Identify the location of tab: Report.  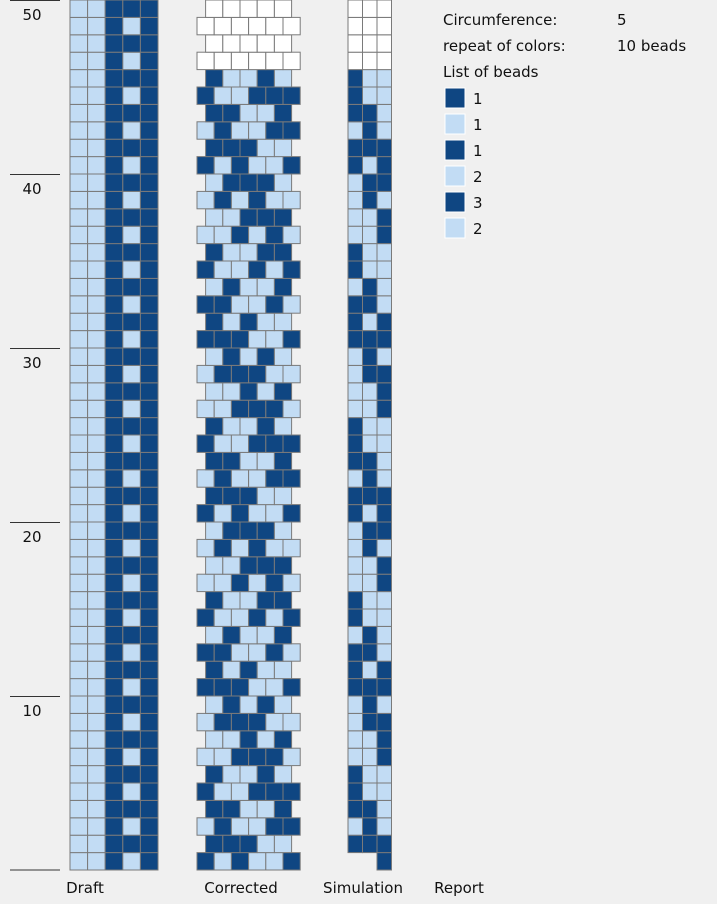
(459, 888).